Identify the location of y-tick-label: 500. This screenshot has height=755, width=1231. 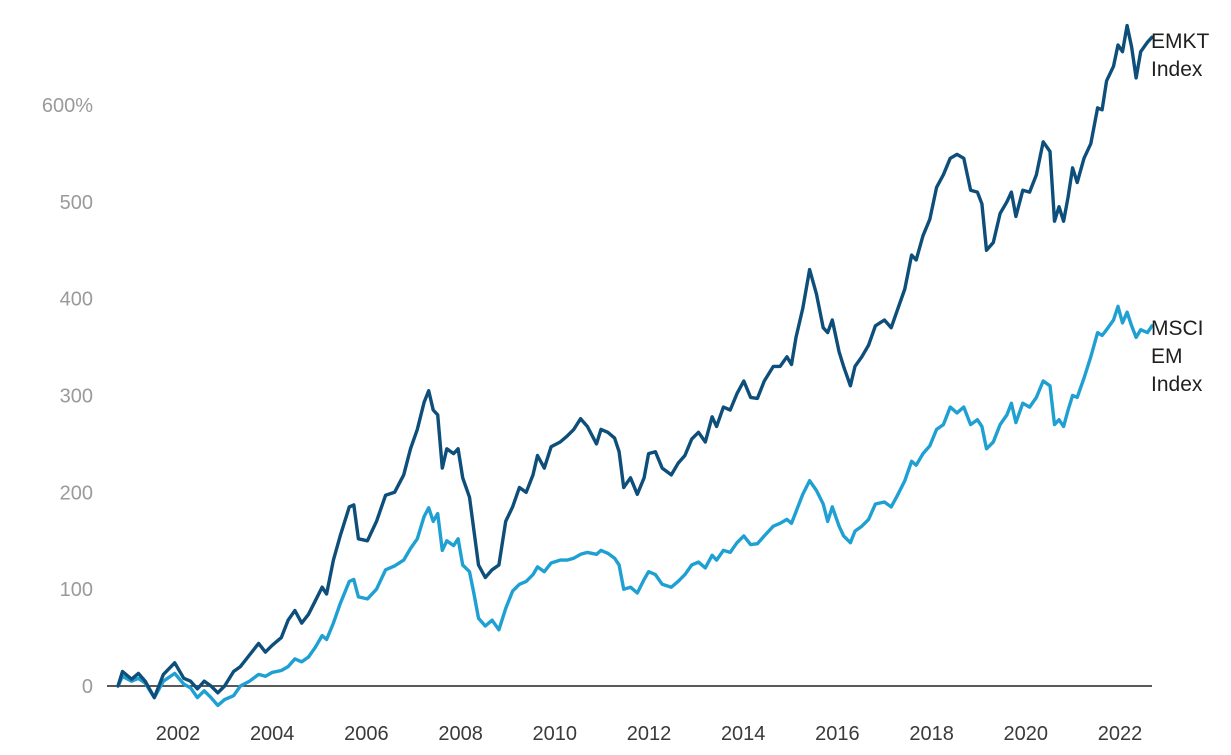
(76, 203).